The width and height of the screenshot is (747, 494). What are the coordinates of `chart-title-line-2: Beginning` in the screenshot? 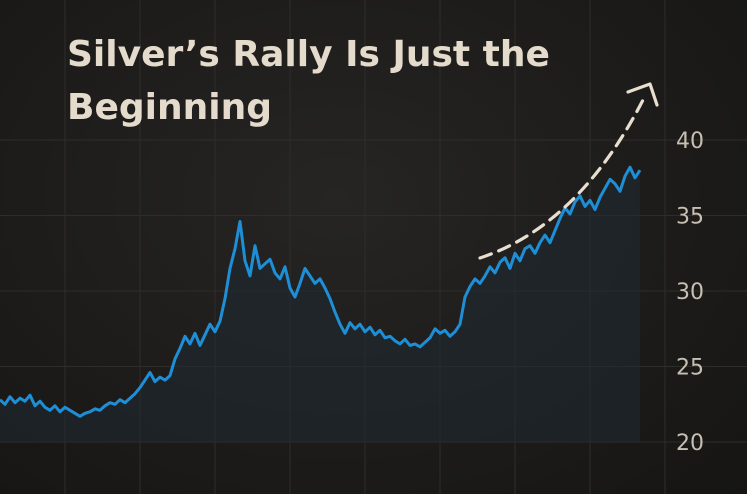 It's located at (169, 107).